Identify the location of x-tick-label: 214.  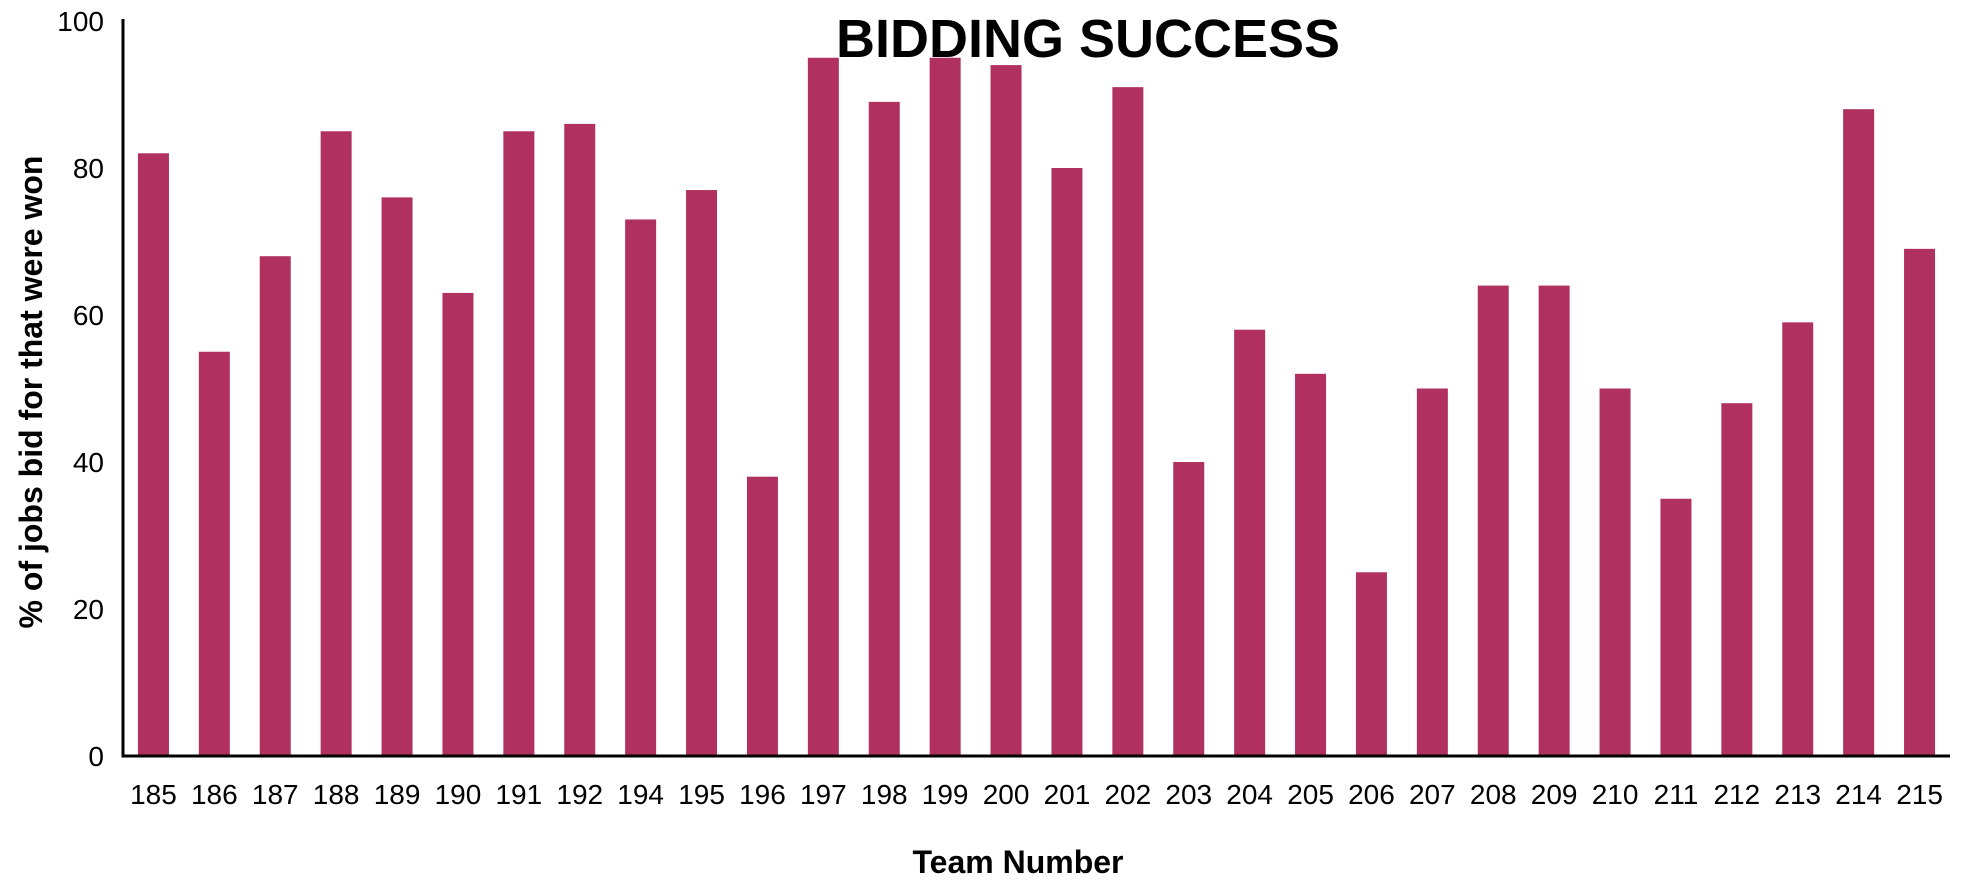
(1858, 794).